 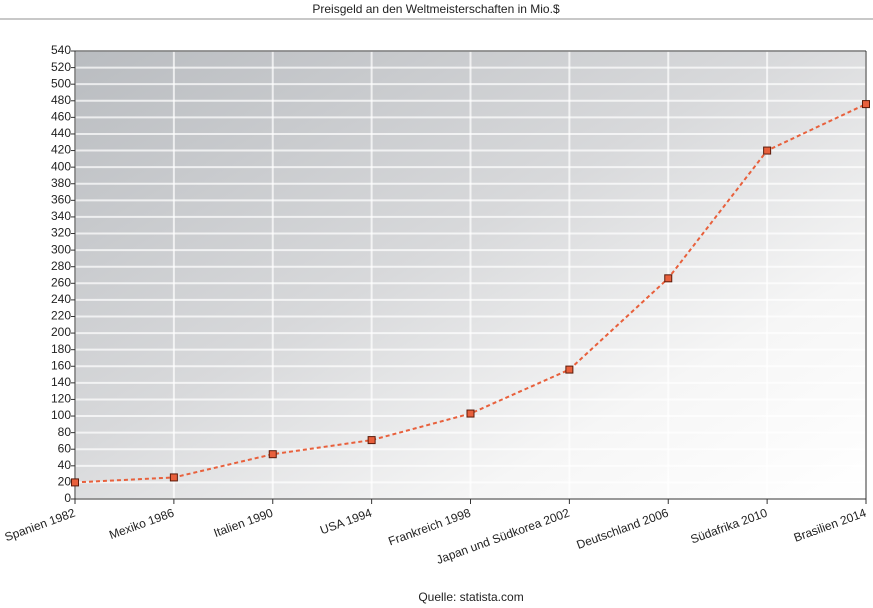 What do you see at coordinates (61, 166) in the screenshot?
I see `y-tick-label: 400` at bounding box center [61, 166].